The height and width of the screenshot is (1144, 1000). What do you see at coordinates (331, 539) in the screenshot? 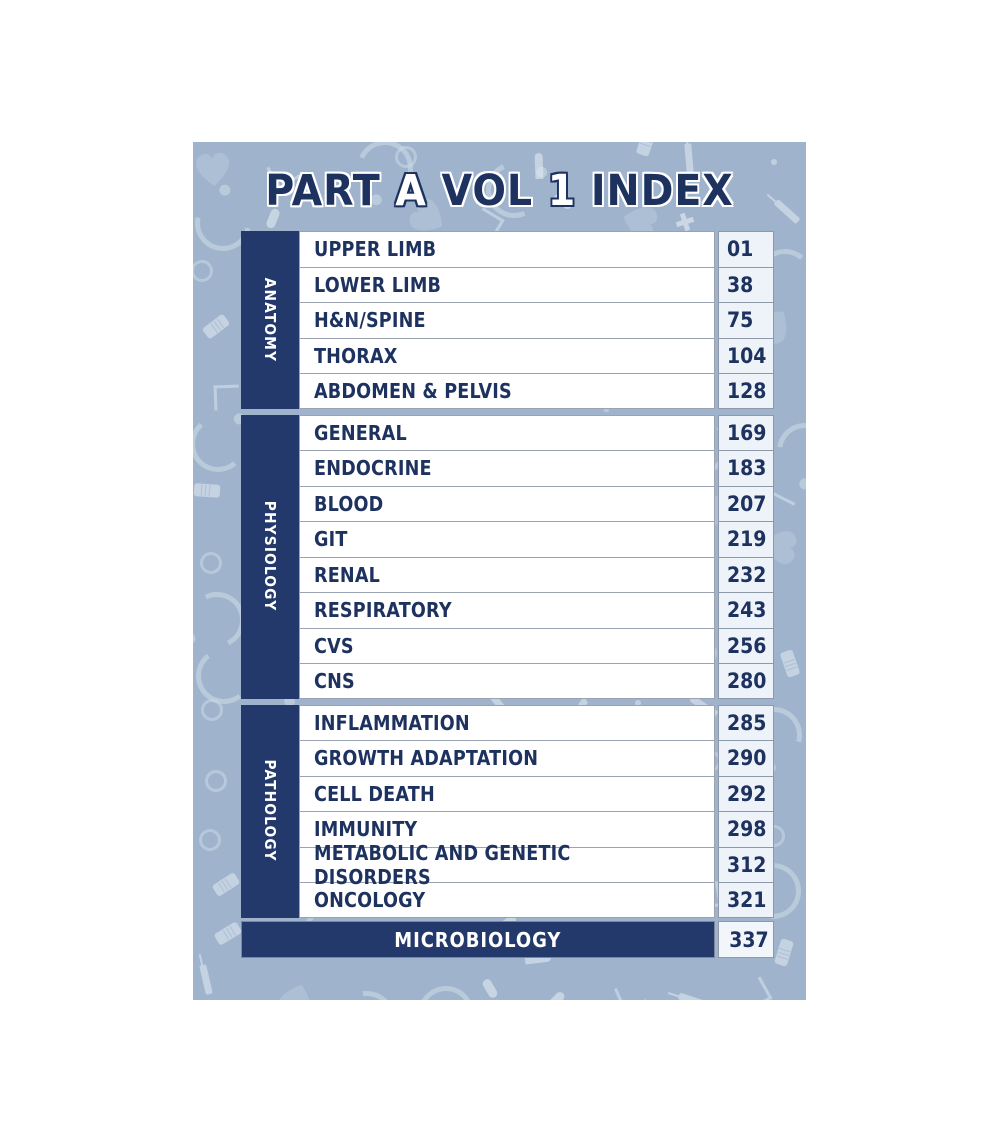
I see `topic-name-text: GIT` at bounding box center [331, 539].